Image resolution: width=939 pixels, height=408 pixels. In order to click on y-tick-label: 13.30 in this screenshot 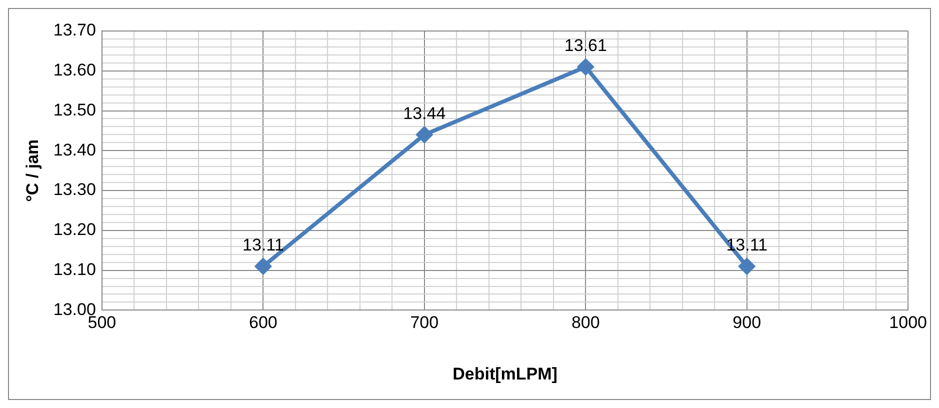, I will do `click(74, 190)`.